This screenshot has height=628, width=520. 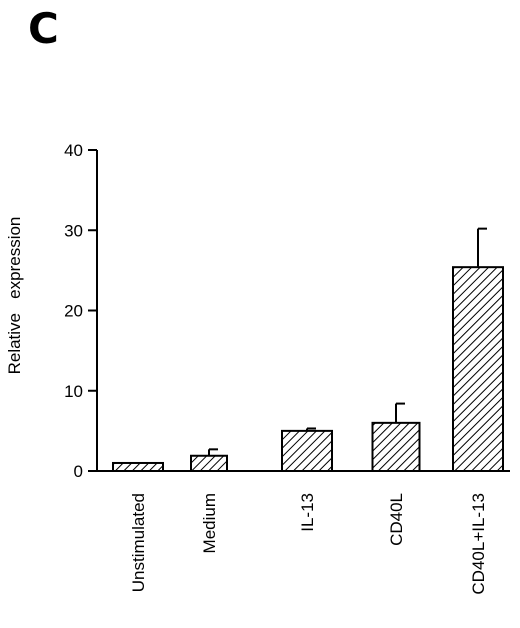 What do you see at coordinates (138, 542) in the screenshot?
I see `category-label: Unstimulated` at bounding box center [138, 542].